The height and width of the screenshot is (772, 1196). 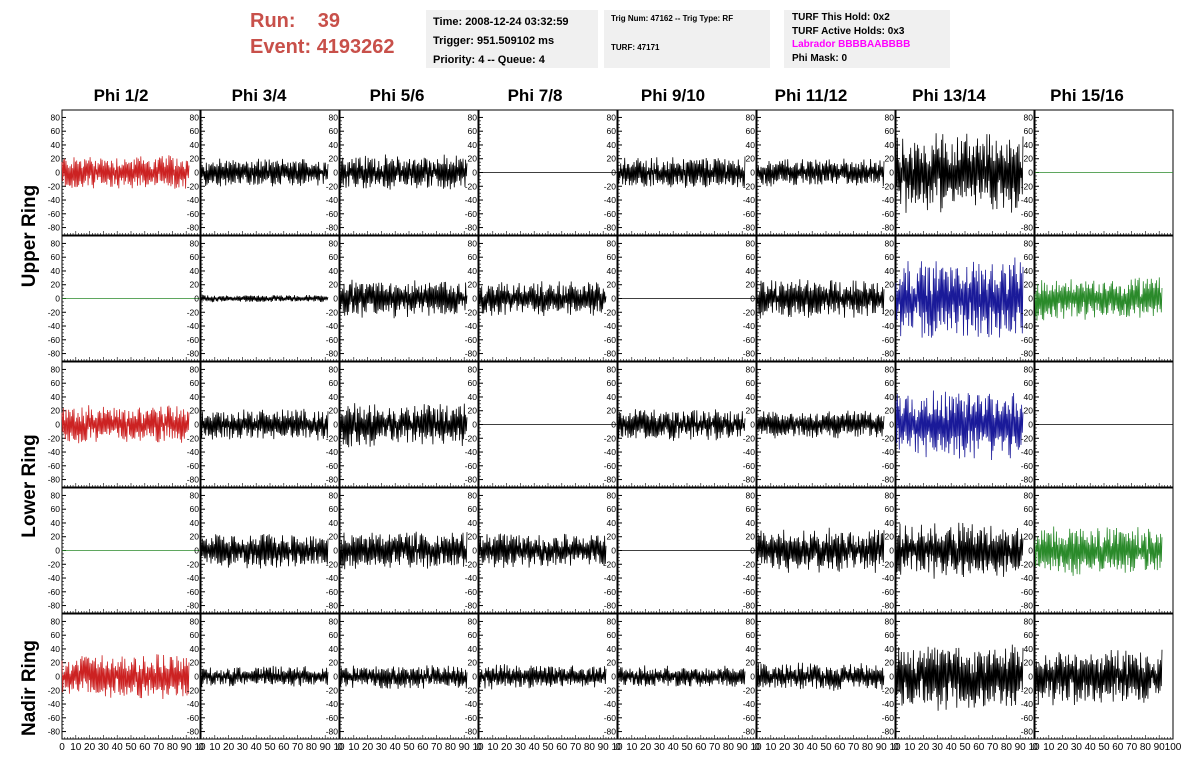 What do you see at coordinates (124, 298) in the screenshot?
I see `panel-r1-c0: -80 -60 -40 -20 0 20 40 60 80` at bounding box center [124, 298].